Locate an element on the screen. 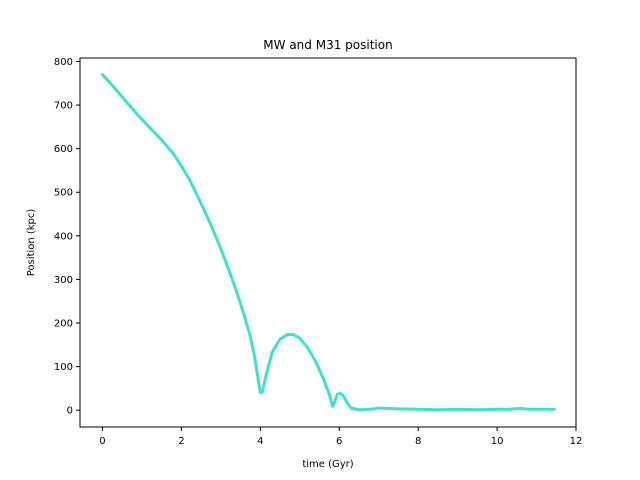  x-tick-label: 8 is located at coordinates (418, 441).